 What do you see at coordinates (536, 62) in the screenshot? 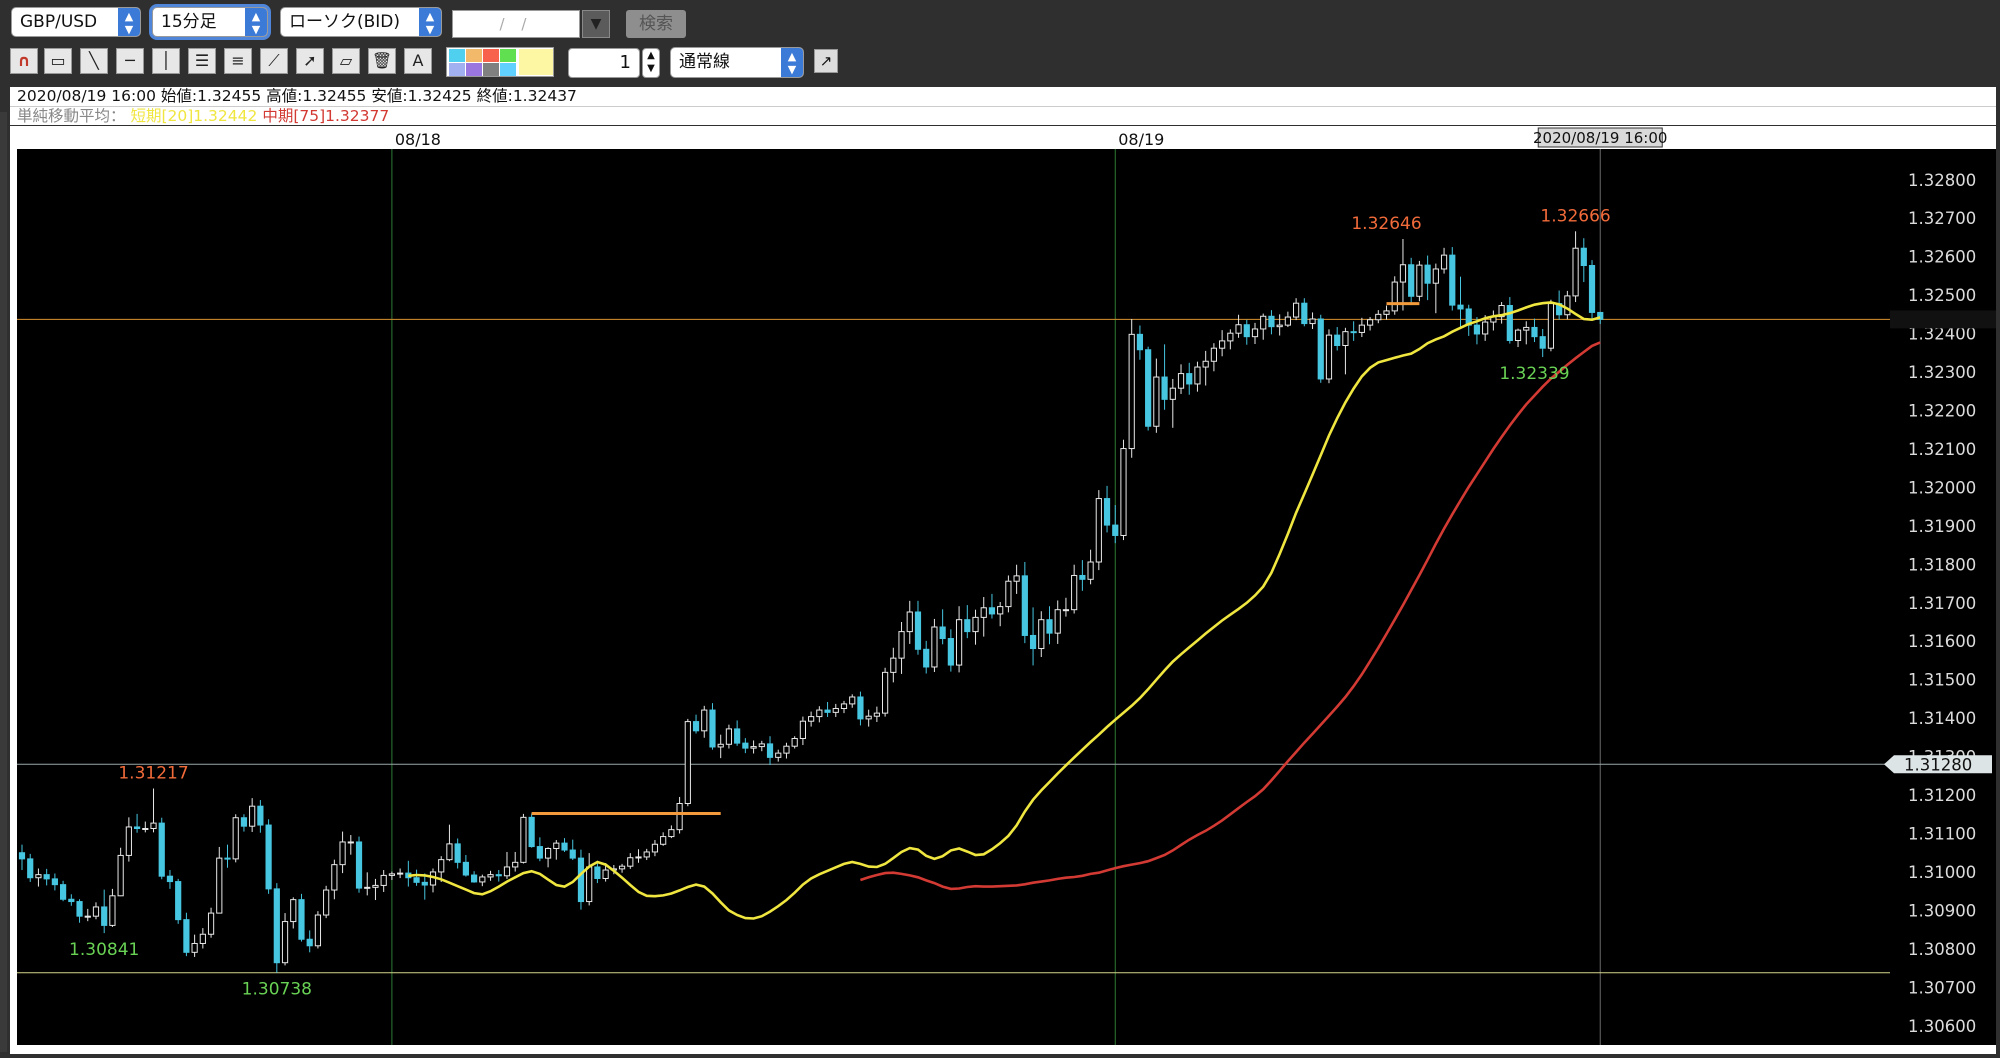
I see `selected-color-swatch` at bounding box center [536, 62].